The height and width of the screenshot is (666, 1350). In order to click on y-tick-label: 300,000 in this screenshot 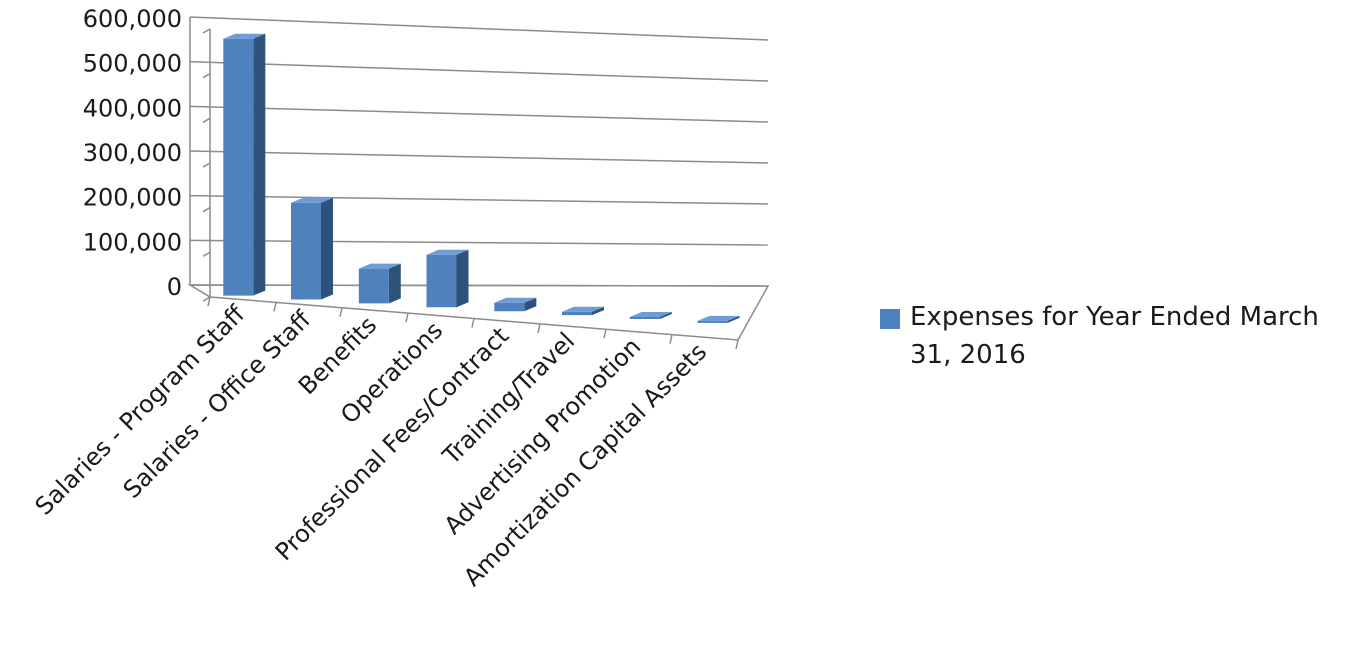, I will do `click(132, 153)`.